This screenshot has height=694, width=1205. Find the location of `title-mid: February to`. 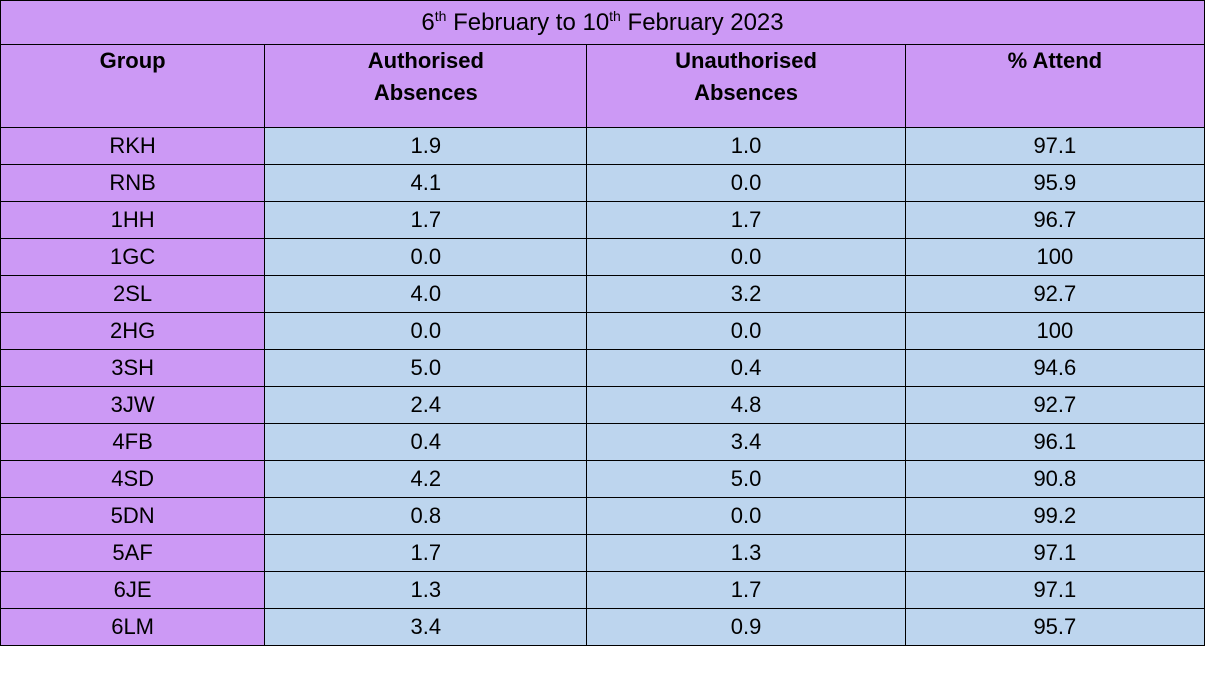

title-mid: February to is located at coordinates (514, 22).